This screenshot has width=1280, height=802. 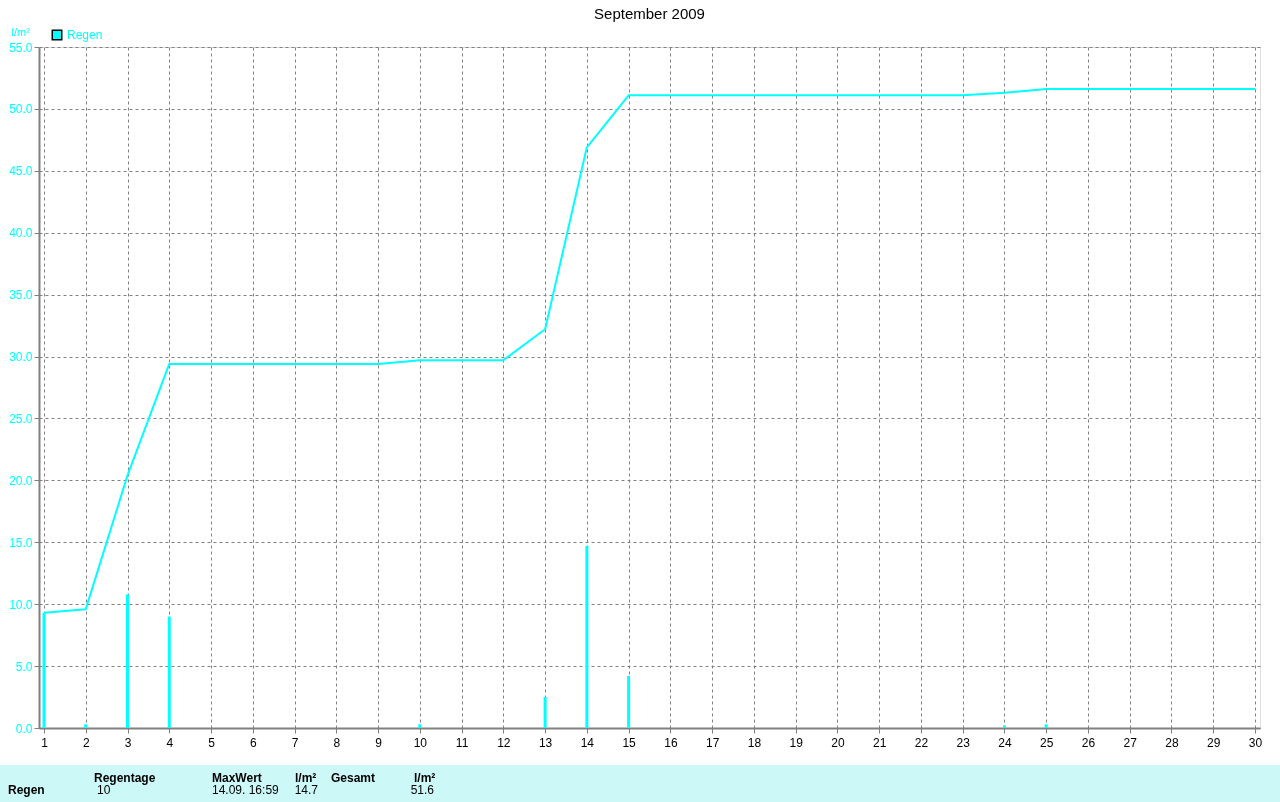 I want to click on text: Regen, so click(x=26, y=790).